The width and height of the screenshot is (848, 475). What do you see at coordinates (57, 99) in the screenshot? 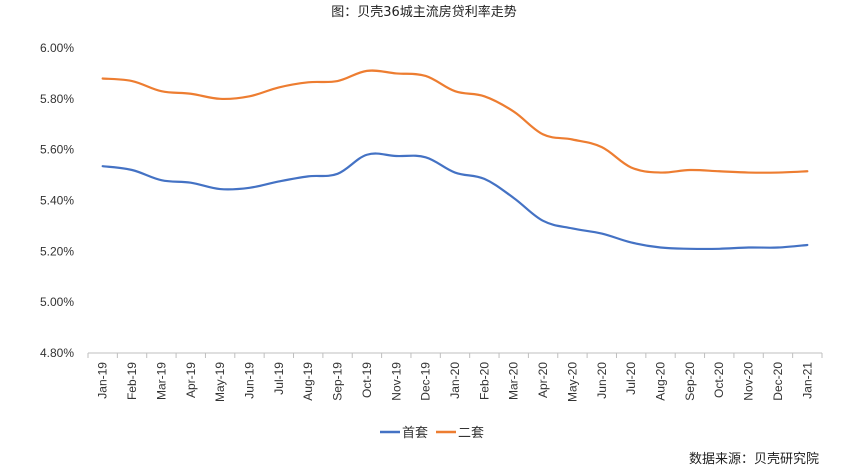
I see `y-tick-label: 5.80%` at bounding box center [57, 99].